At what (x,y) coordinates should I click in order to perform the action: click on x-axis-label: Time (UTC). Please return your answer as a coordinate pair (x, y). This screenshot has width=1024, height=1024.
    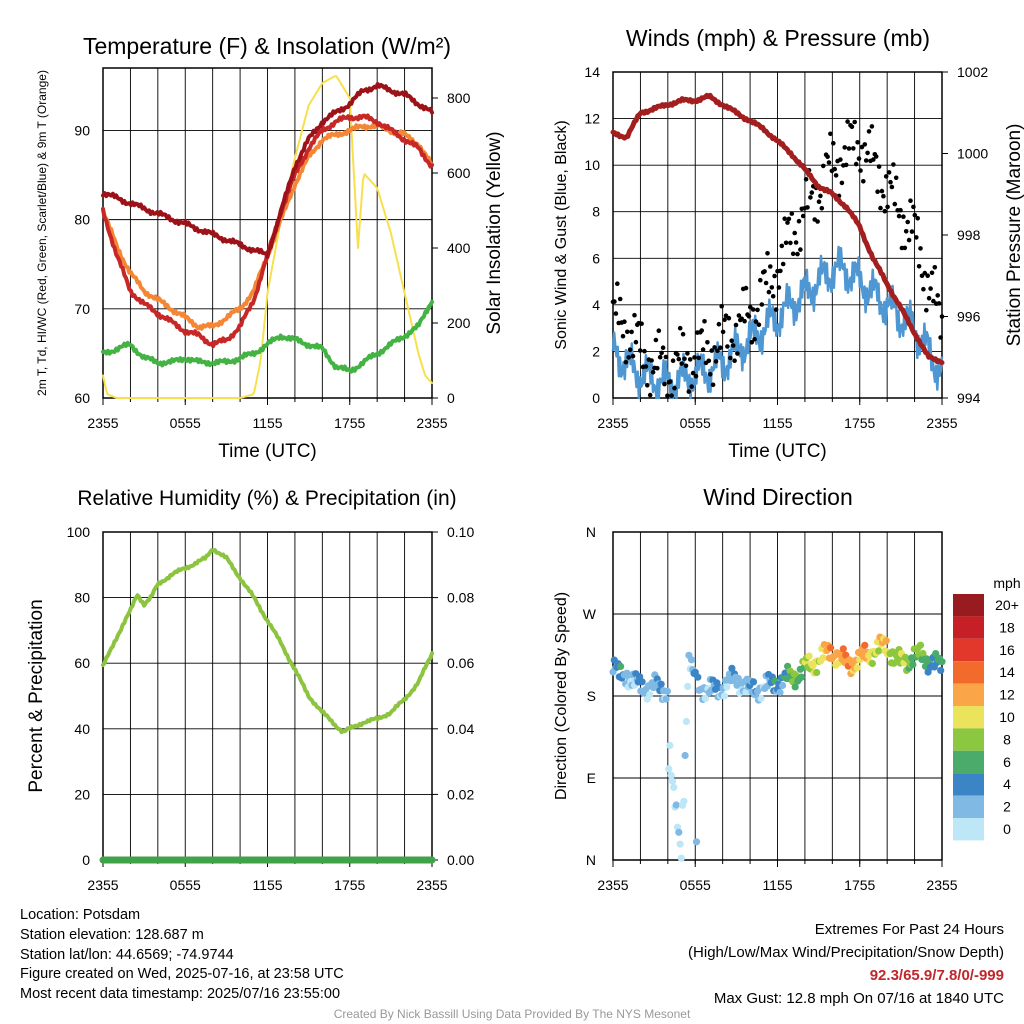
    Looking at the image, I should click on (267, 451).